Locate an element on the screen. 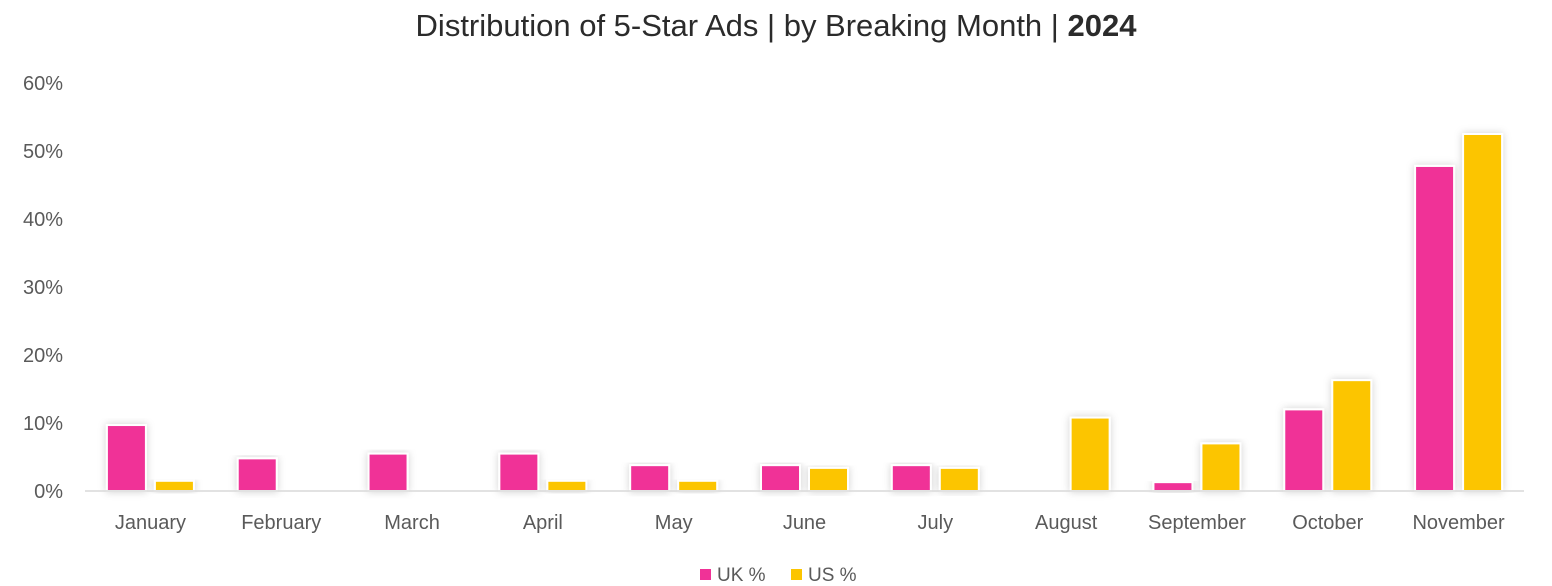 Image resolution: width=1552 pixels, height=586 pixels. x-tick-label: June is located at coordinates (804, 523).